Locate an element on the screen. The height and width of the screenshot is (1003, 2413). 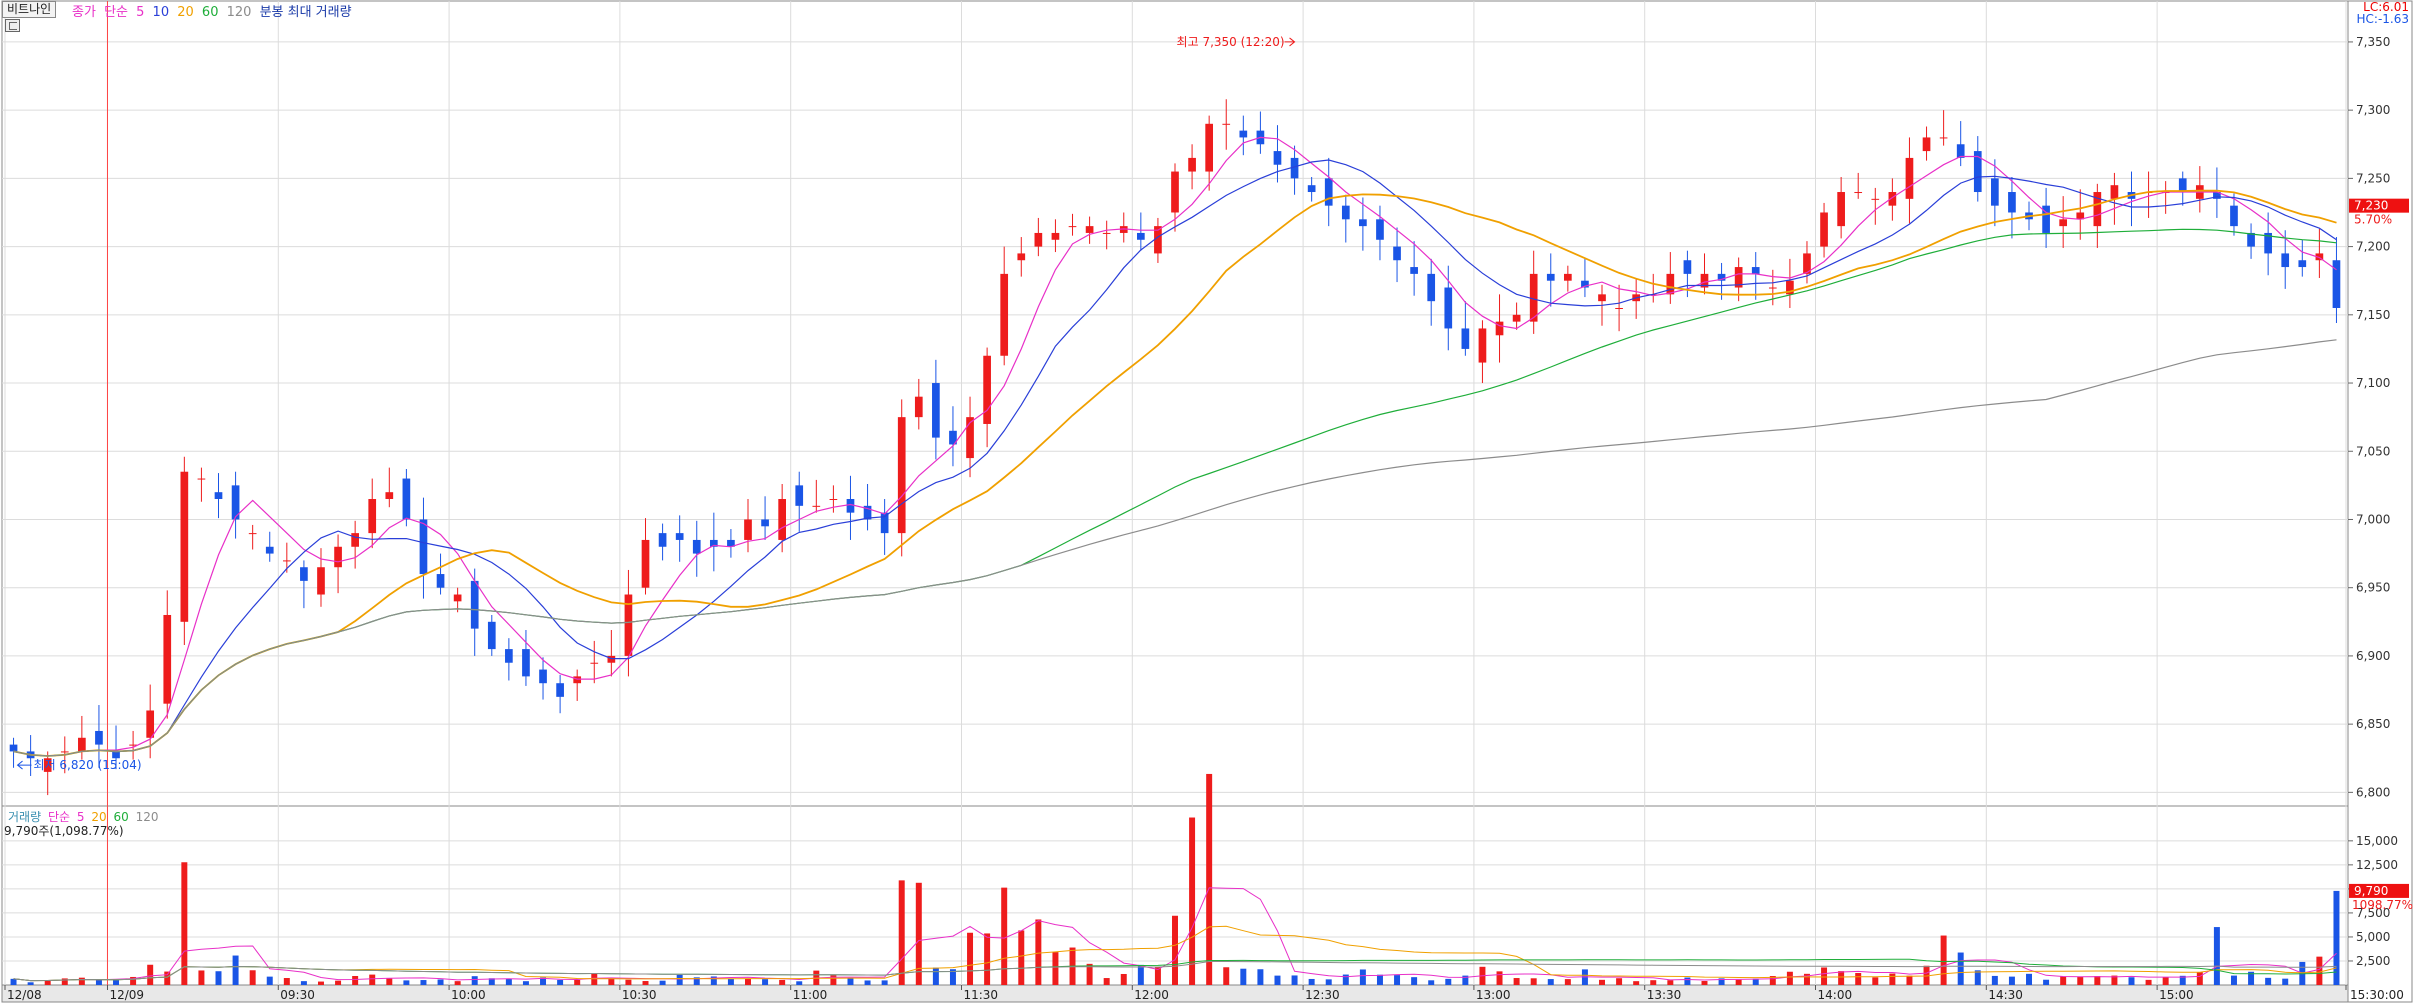
grid-toggle-icon is located at coordinates (12, 25).